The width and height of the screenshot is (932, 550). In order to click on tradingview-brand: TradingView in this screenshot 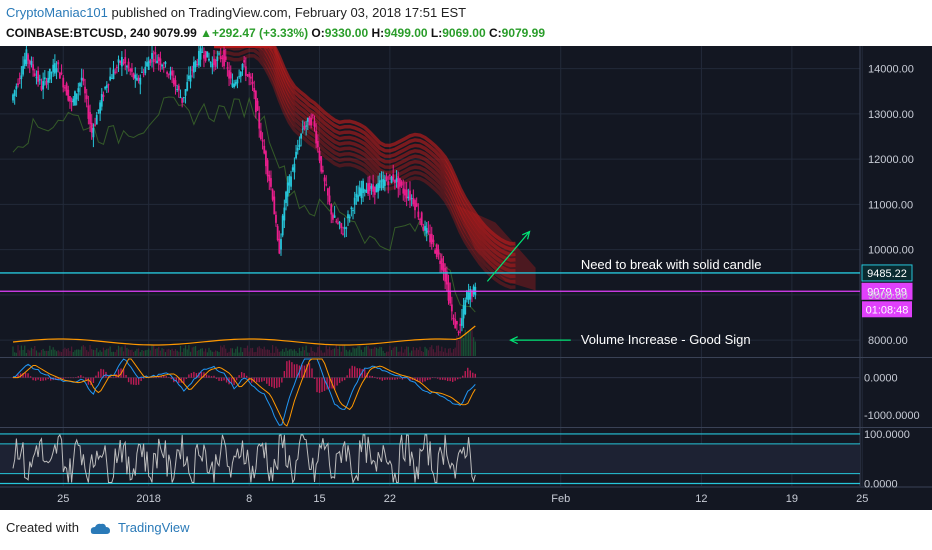, I will do `click(154, 527)`.